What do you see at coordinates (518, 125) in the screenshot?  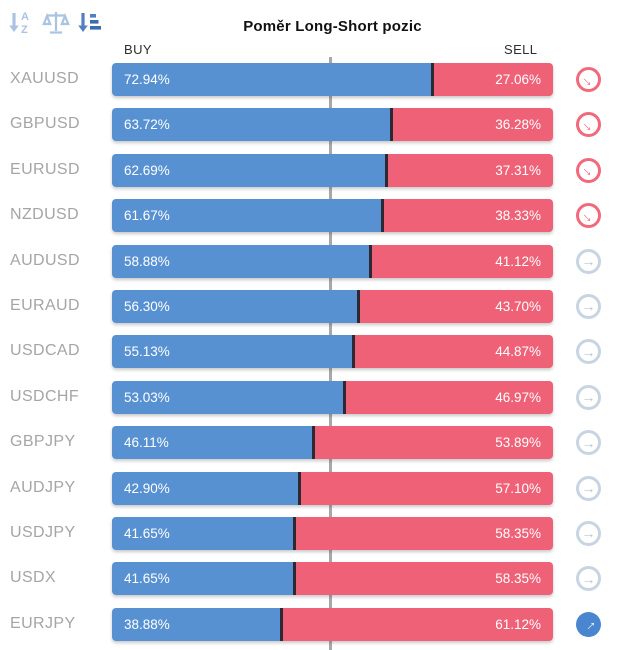 I see `sell-percent-label: 36.28%` at bounding box center [518, 125].